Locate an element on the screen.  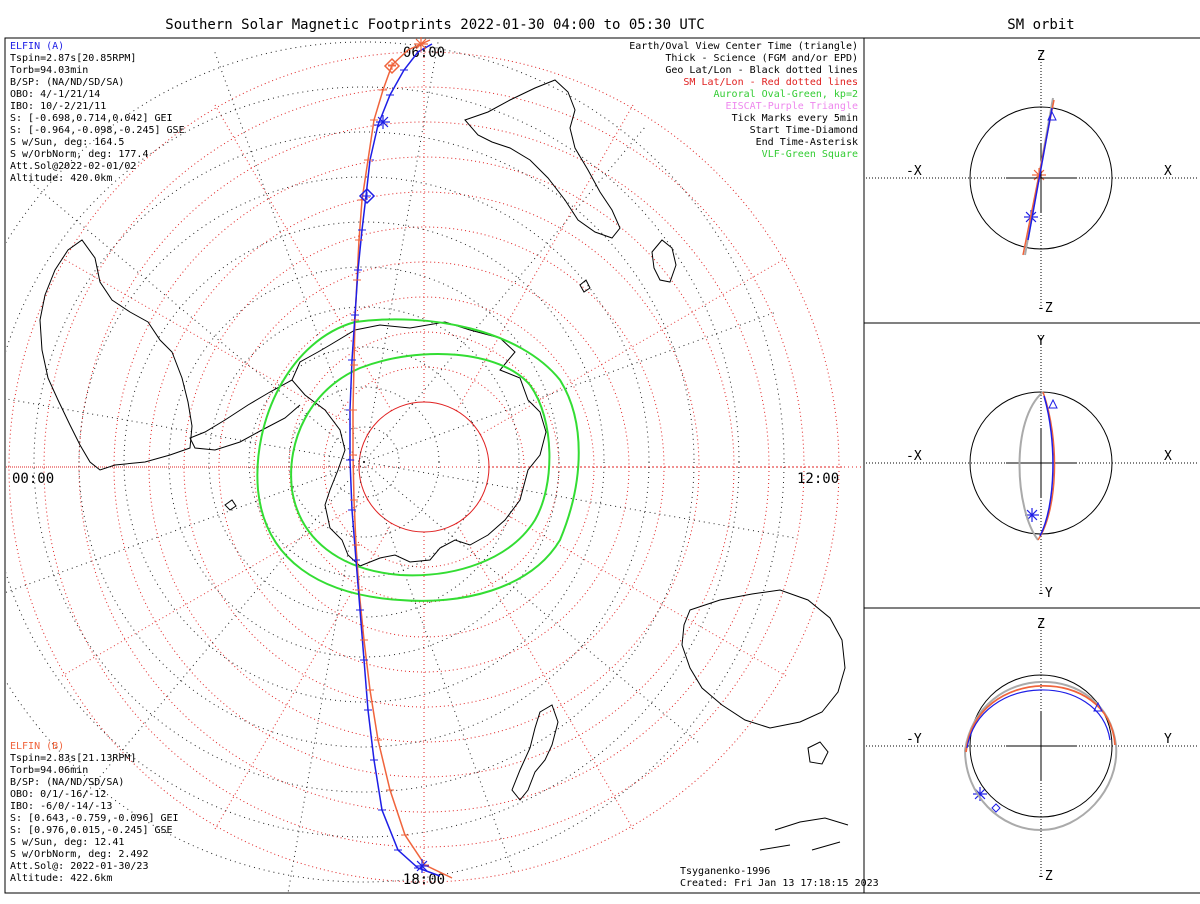
legend-entry: Auroral Oval-Green, kp=2 is located at coordinates (786, 94).